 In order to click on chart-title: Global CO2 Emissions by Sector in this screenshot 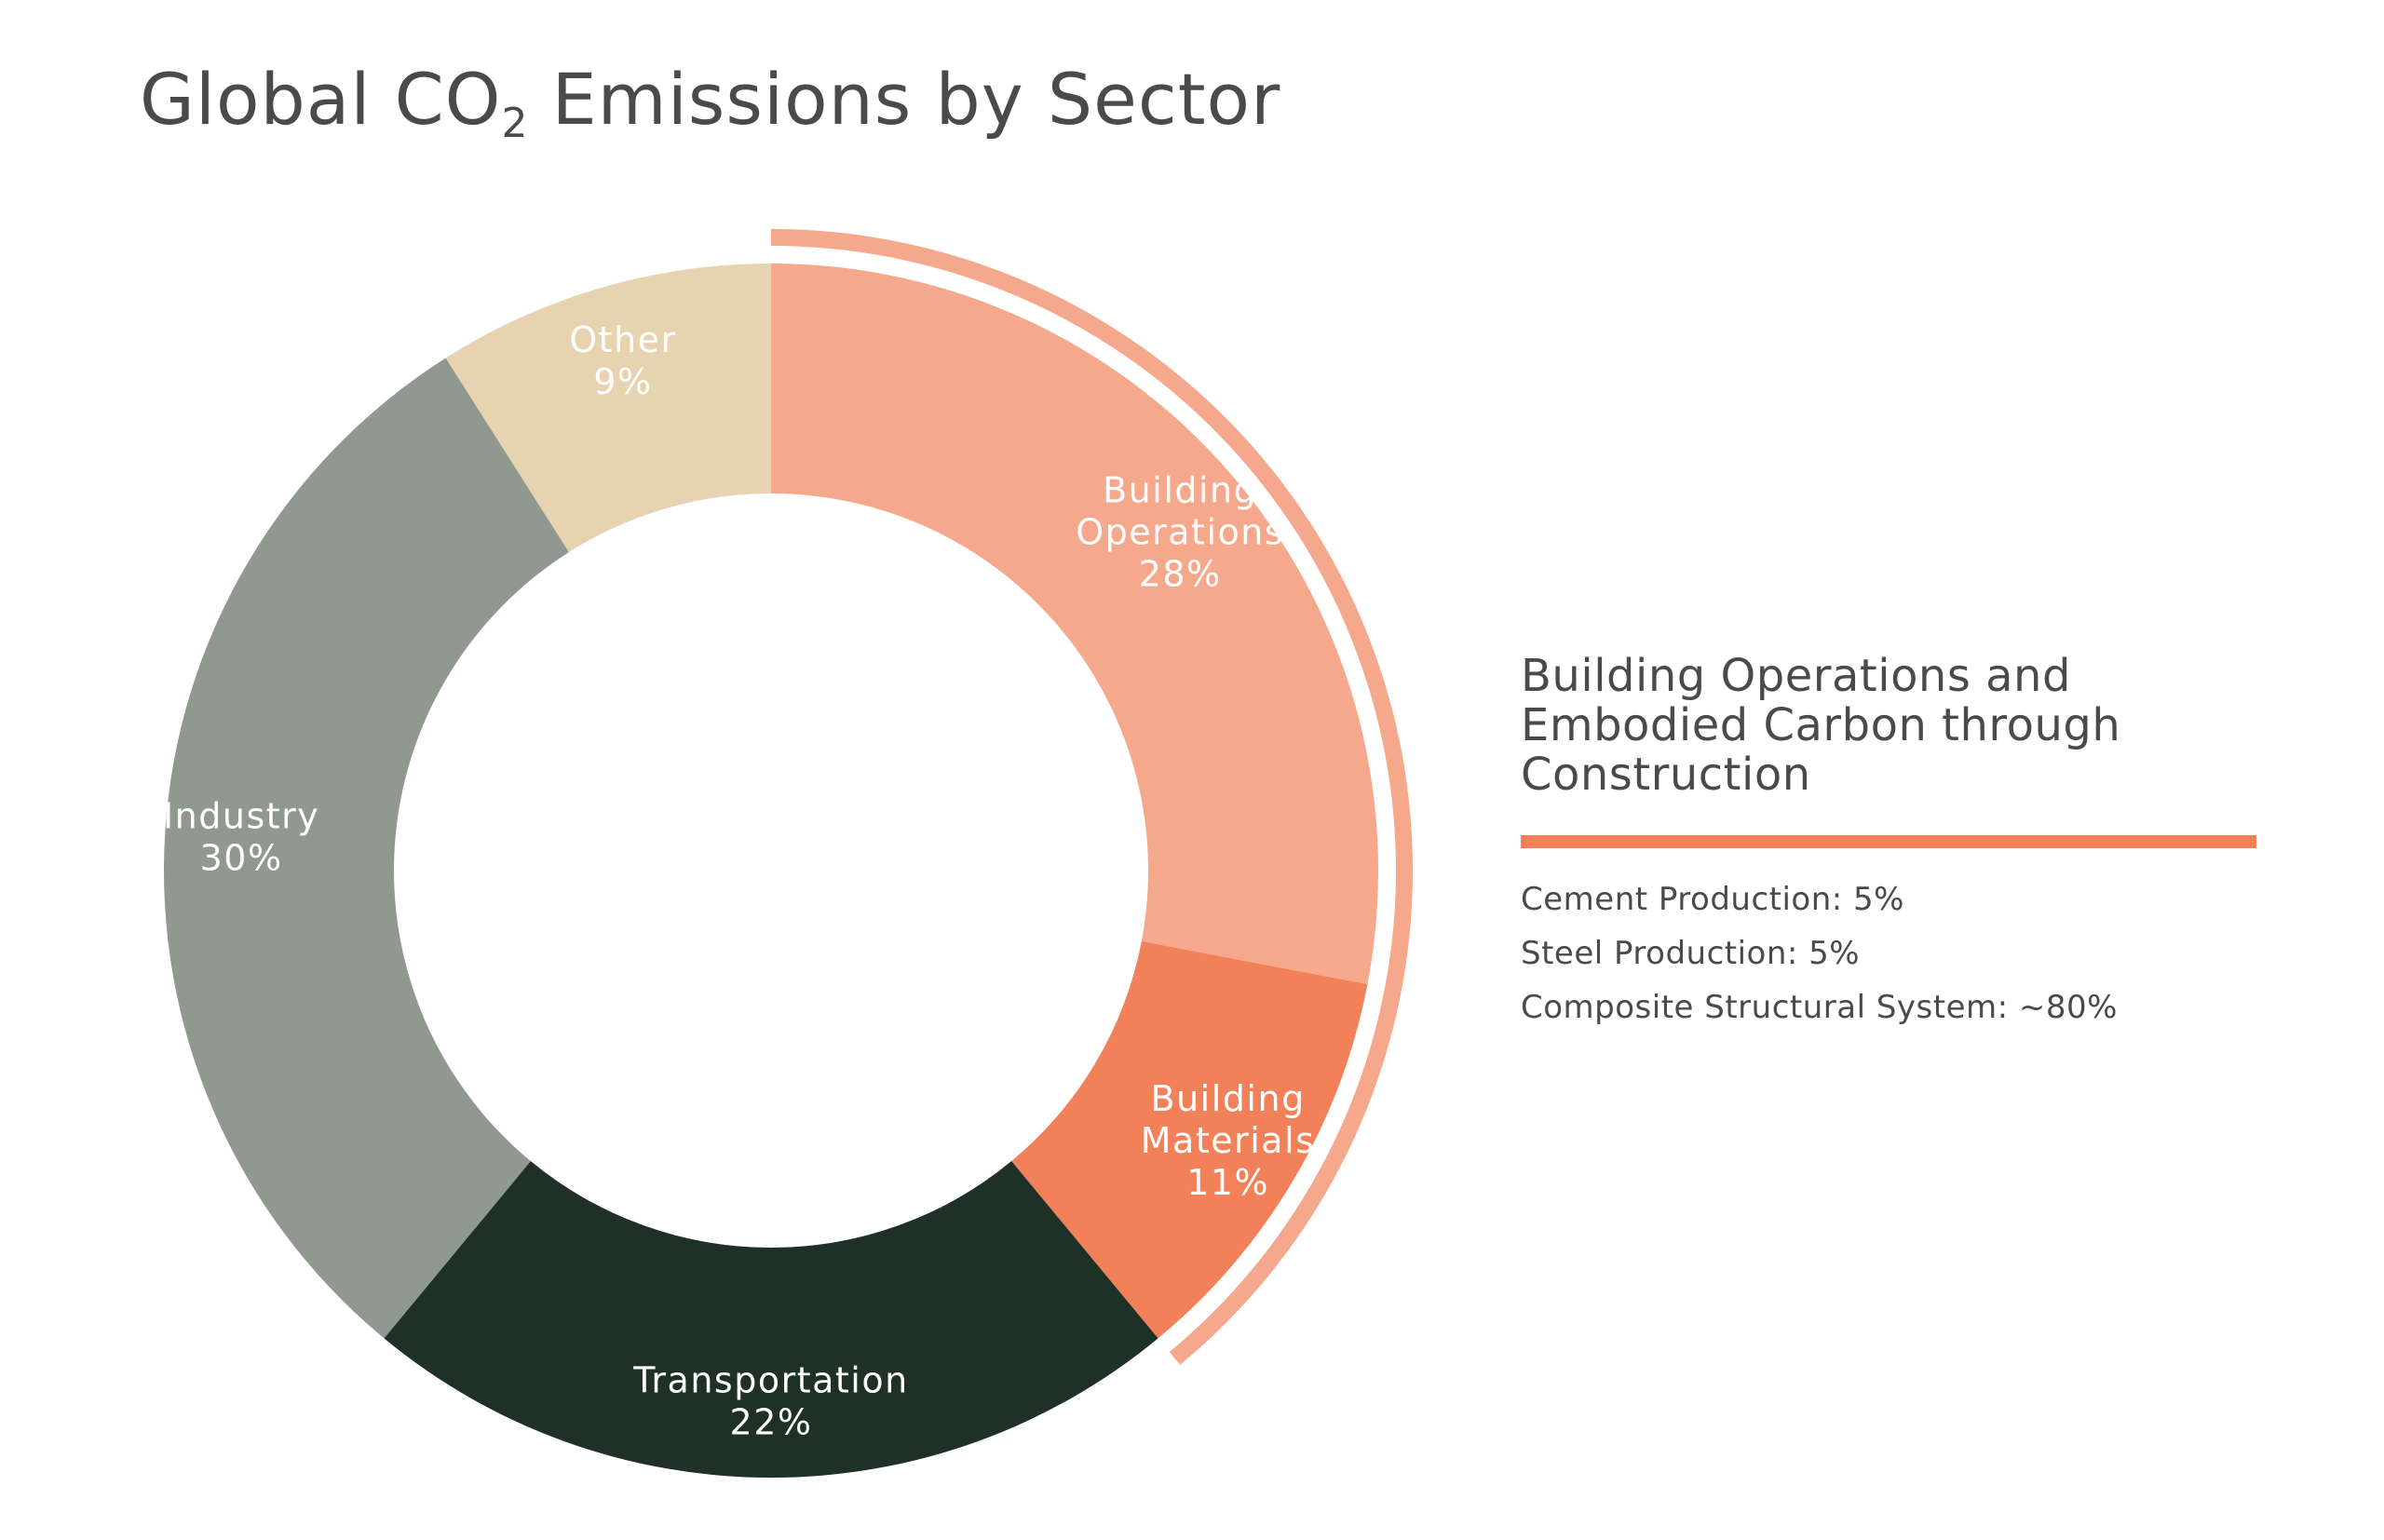, I will do `click(710, 103)`.